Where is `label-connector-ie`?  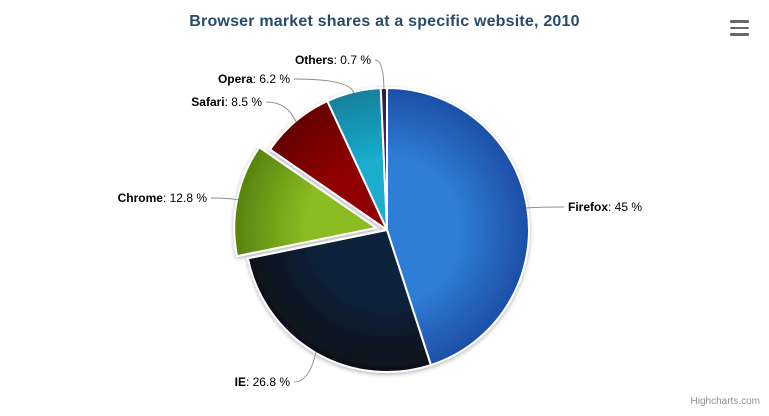
label-connector-ie is located at coordinates (305, 367).